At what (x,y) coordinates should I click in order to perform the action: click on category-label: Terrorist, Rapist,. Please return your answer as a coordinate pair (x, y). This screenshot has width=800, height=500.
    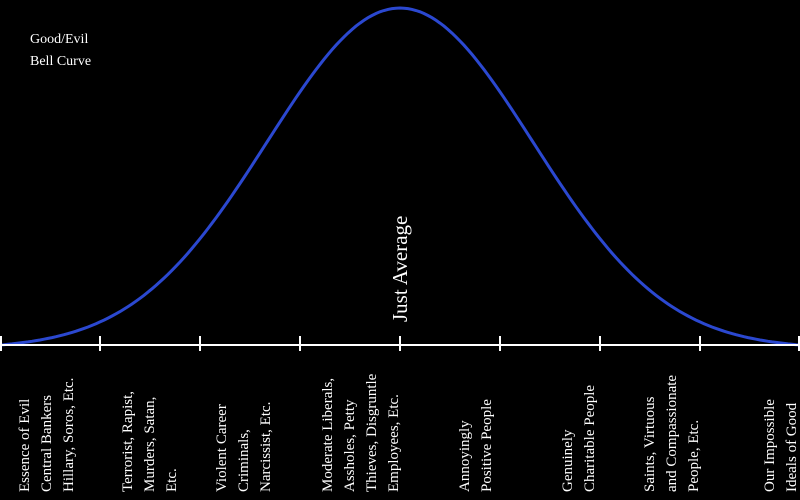
    Looking at the image, I should click on (128, 441).